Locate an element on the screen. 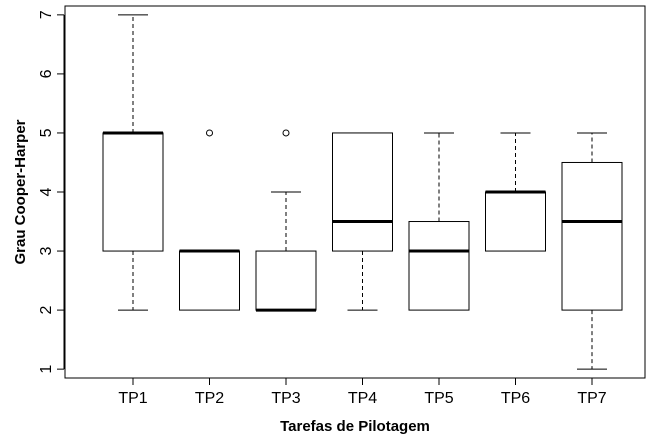 The width and height of the screenshot is (653, 439). y-tick-label: 2 is located at coordinates (46, 310).